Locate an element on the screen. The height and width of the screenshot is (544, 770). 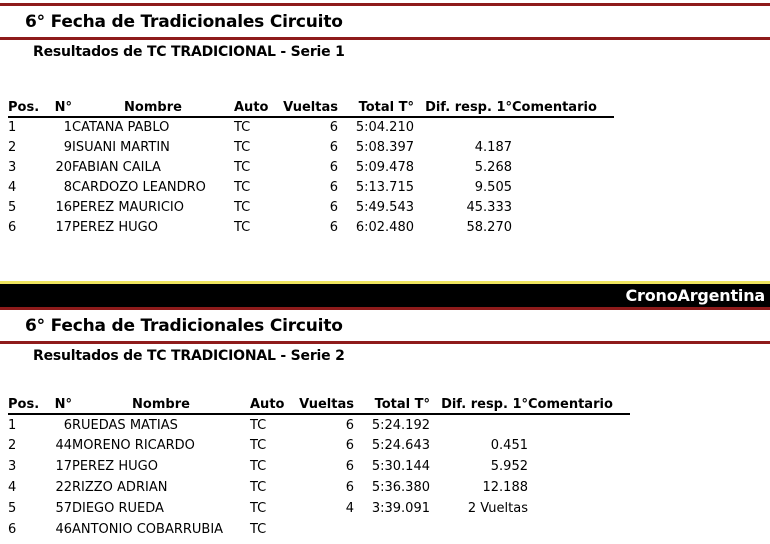
cell-num: 6 is located at coordinates (67, 425).